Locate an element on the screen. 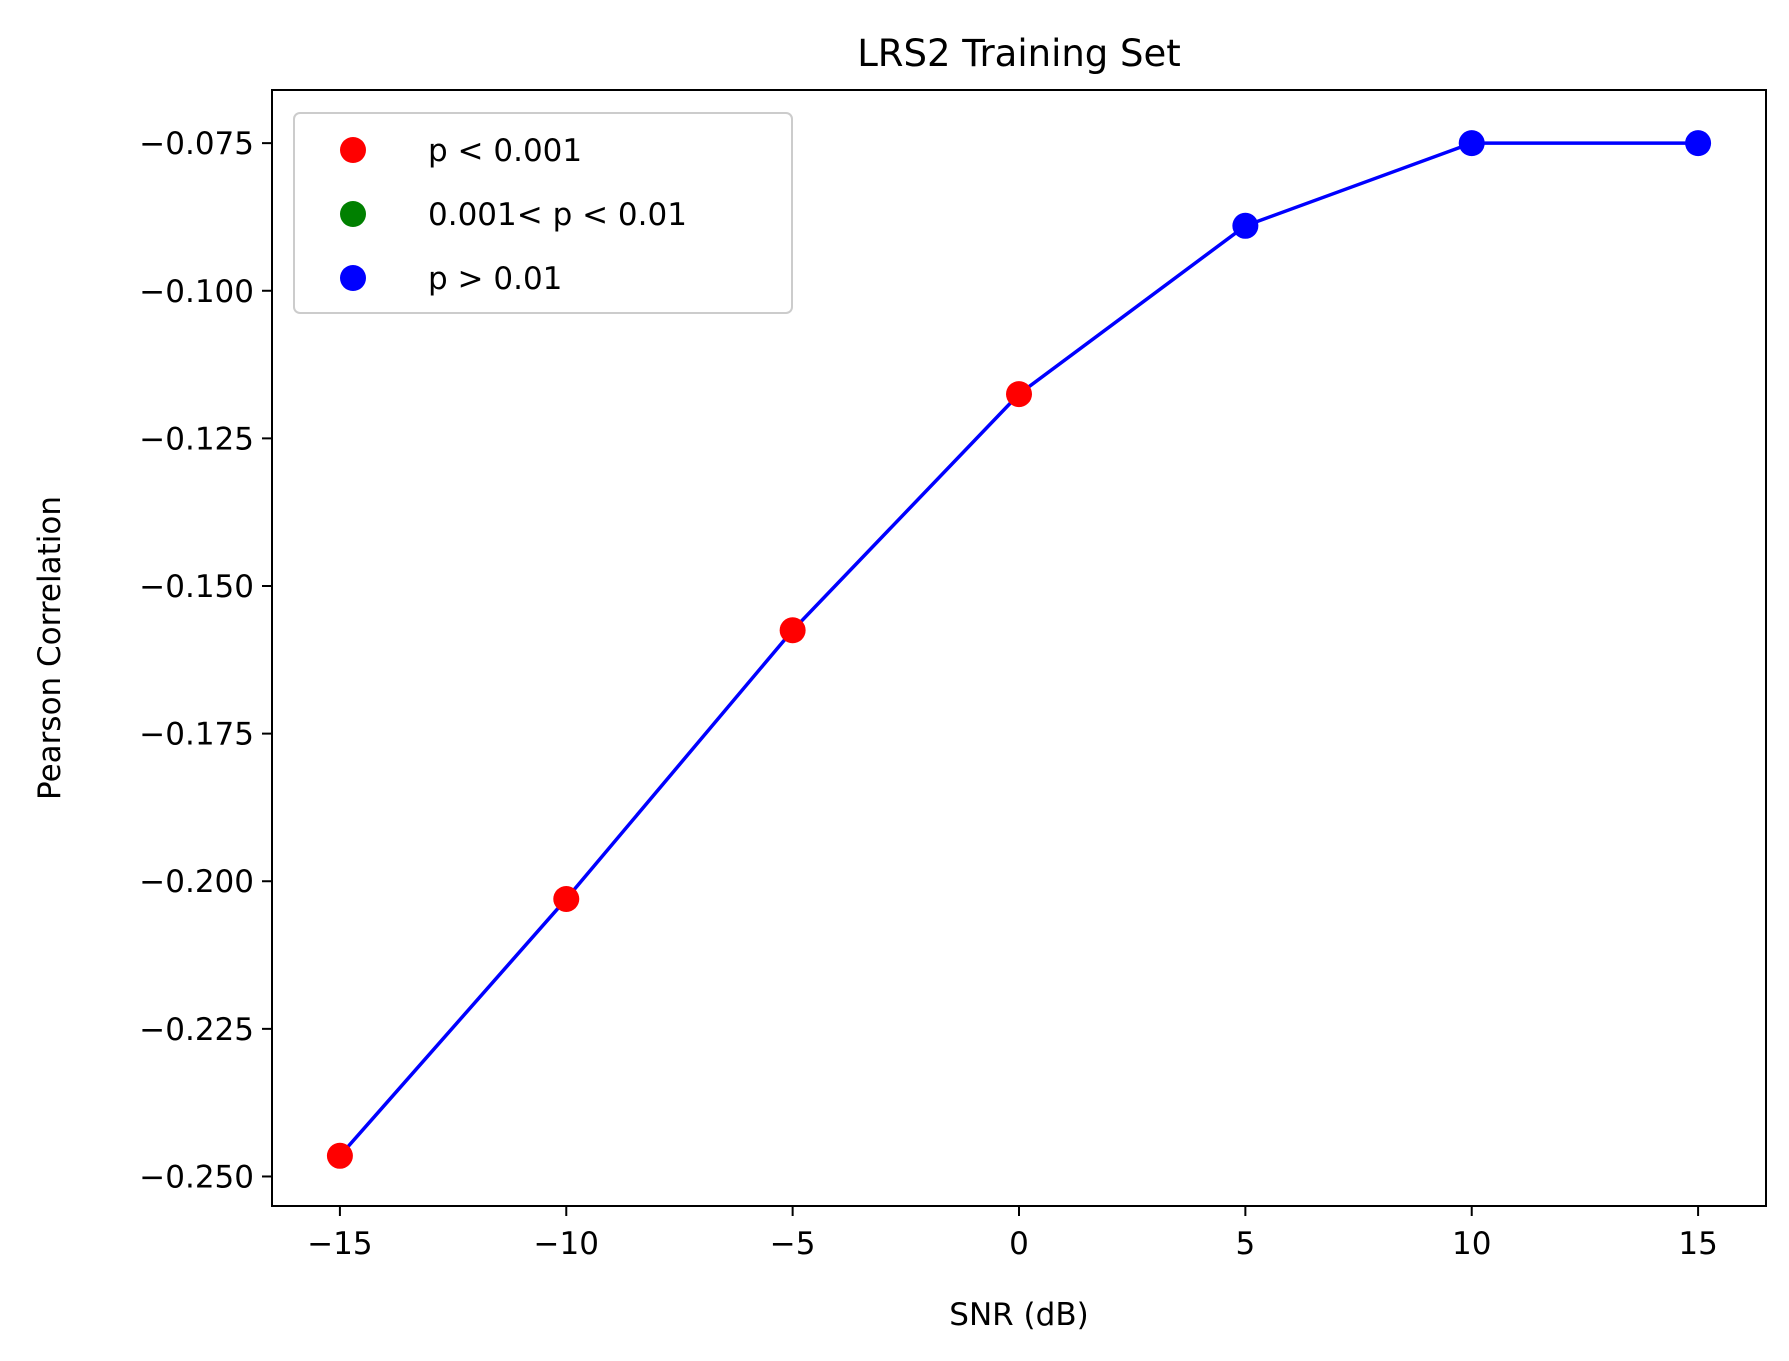  x-tick-label: 0 is located at coordinates (1019, 1244).